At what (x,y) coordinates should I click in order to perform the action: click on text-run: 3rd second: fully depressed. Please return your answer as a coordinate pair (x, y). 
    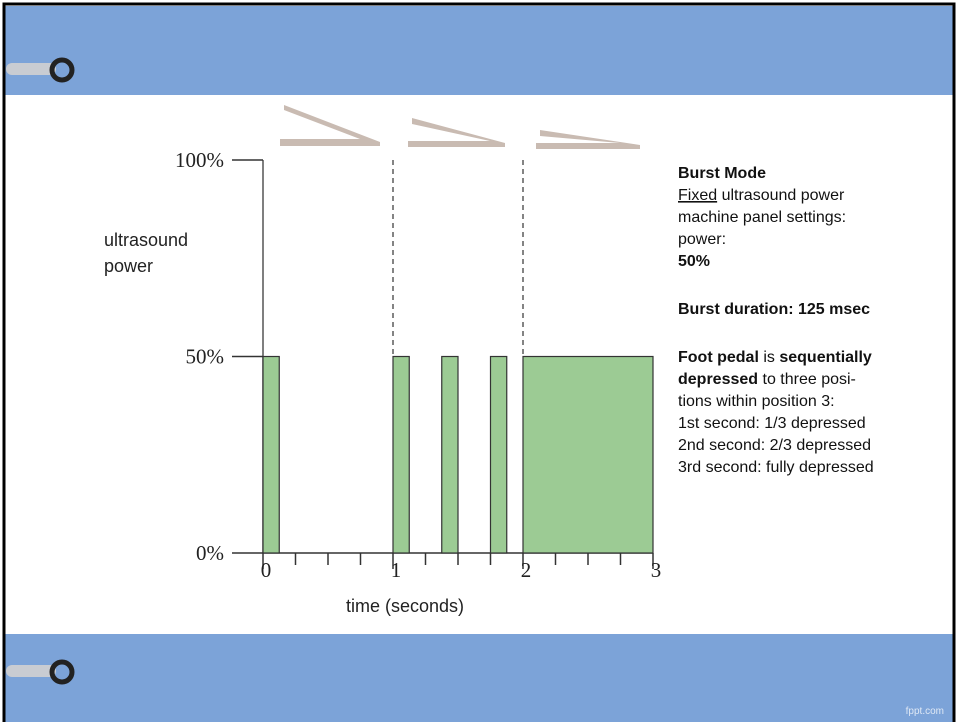
    Looking at the image, I should click on (776, 467).